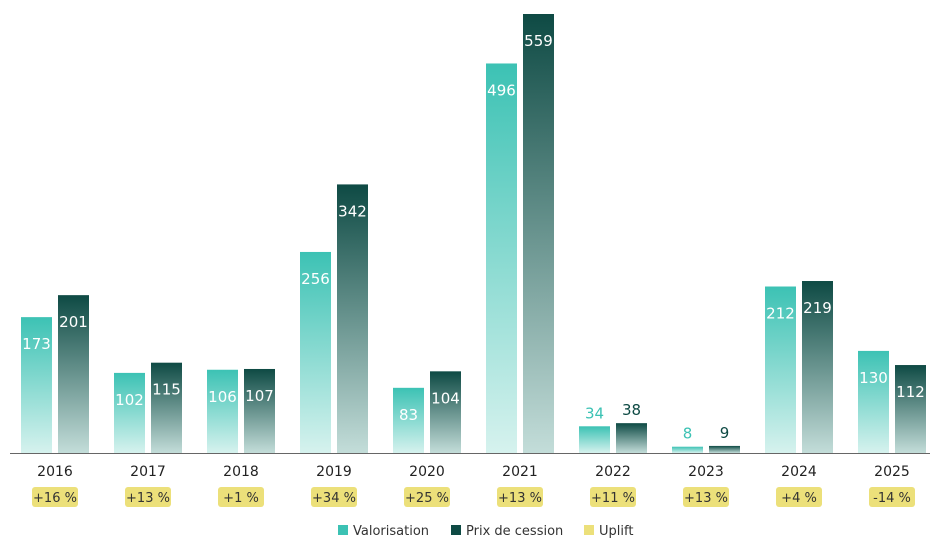  What do you see at coordinates (148, 472) in the screenshot?
I see `category-label-2017: 2017` at bounding box center [148, 472].